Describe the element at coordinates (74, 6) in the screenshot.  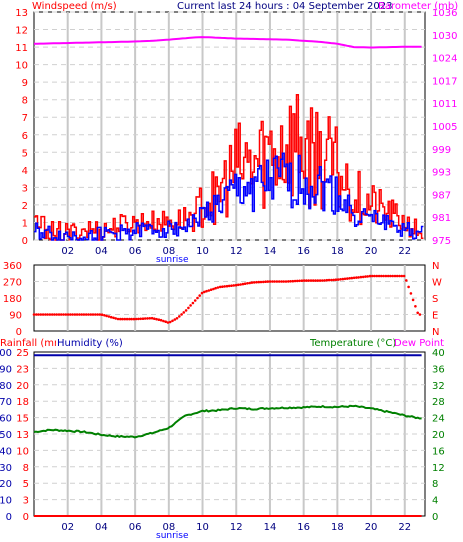
I see `panel1-title-left: Windspeed (m/s)` at that location.